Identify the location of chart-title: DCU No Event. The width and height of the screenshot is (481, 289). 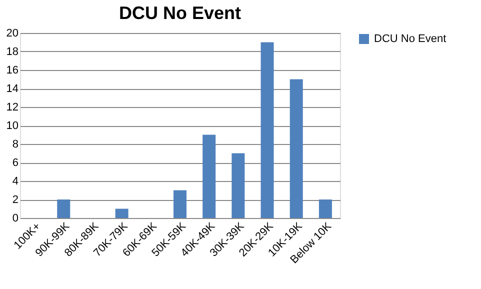
(180, 13).